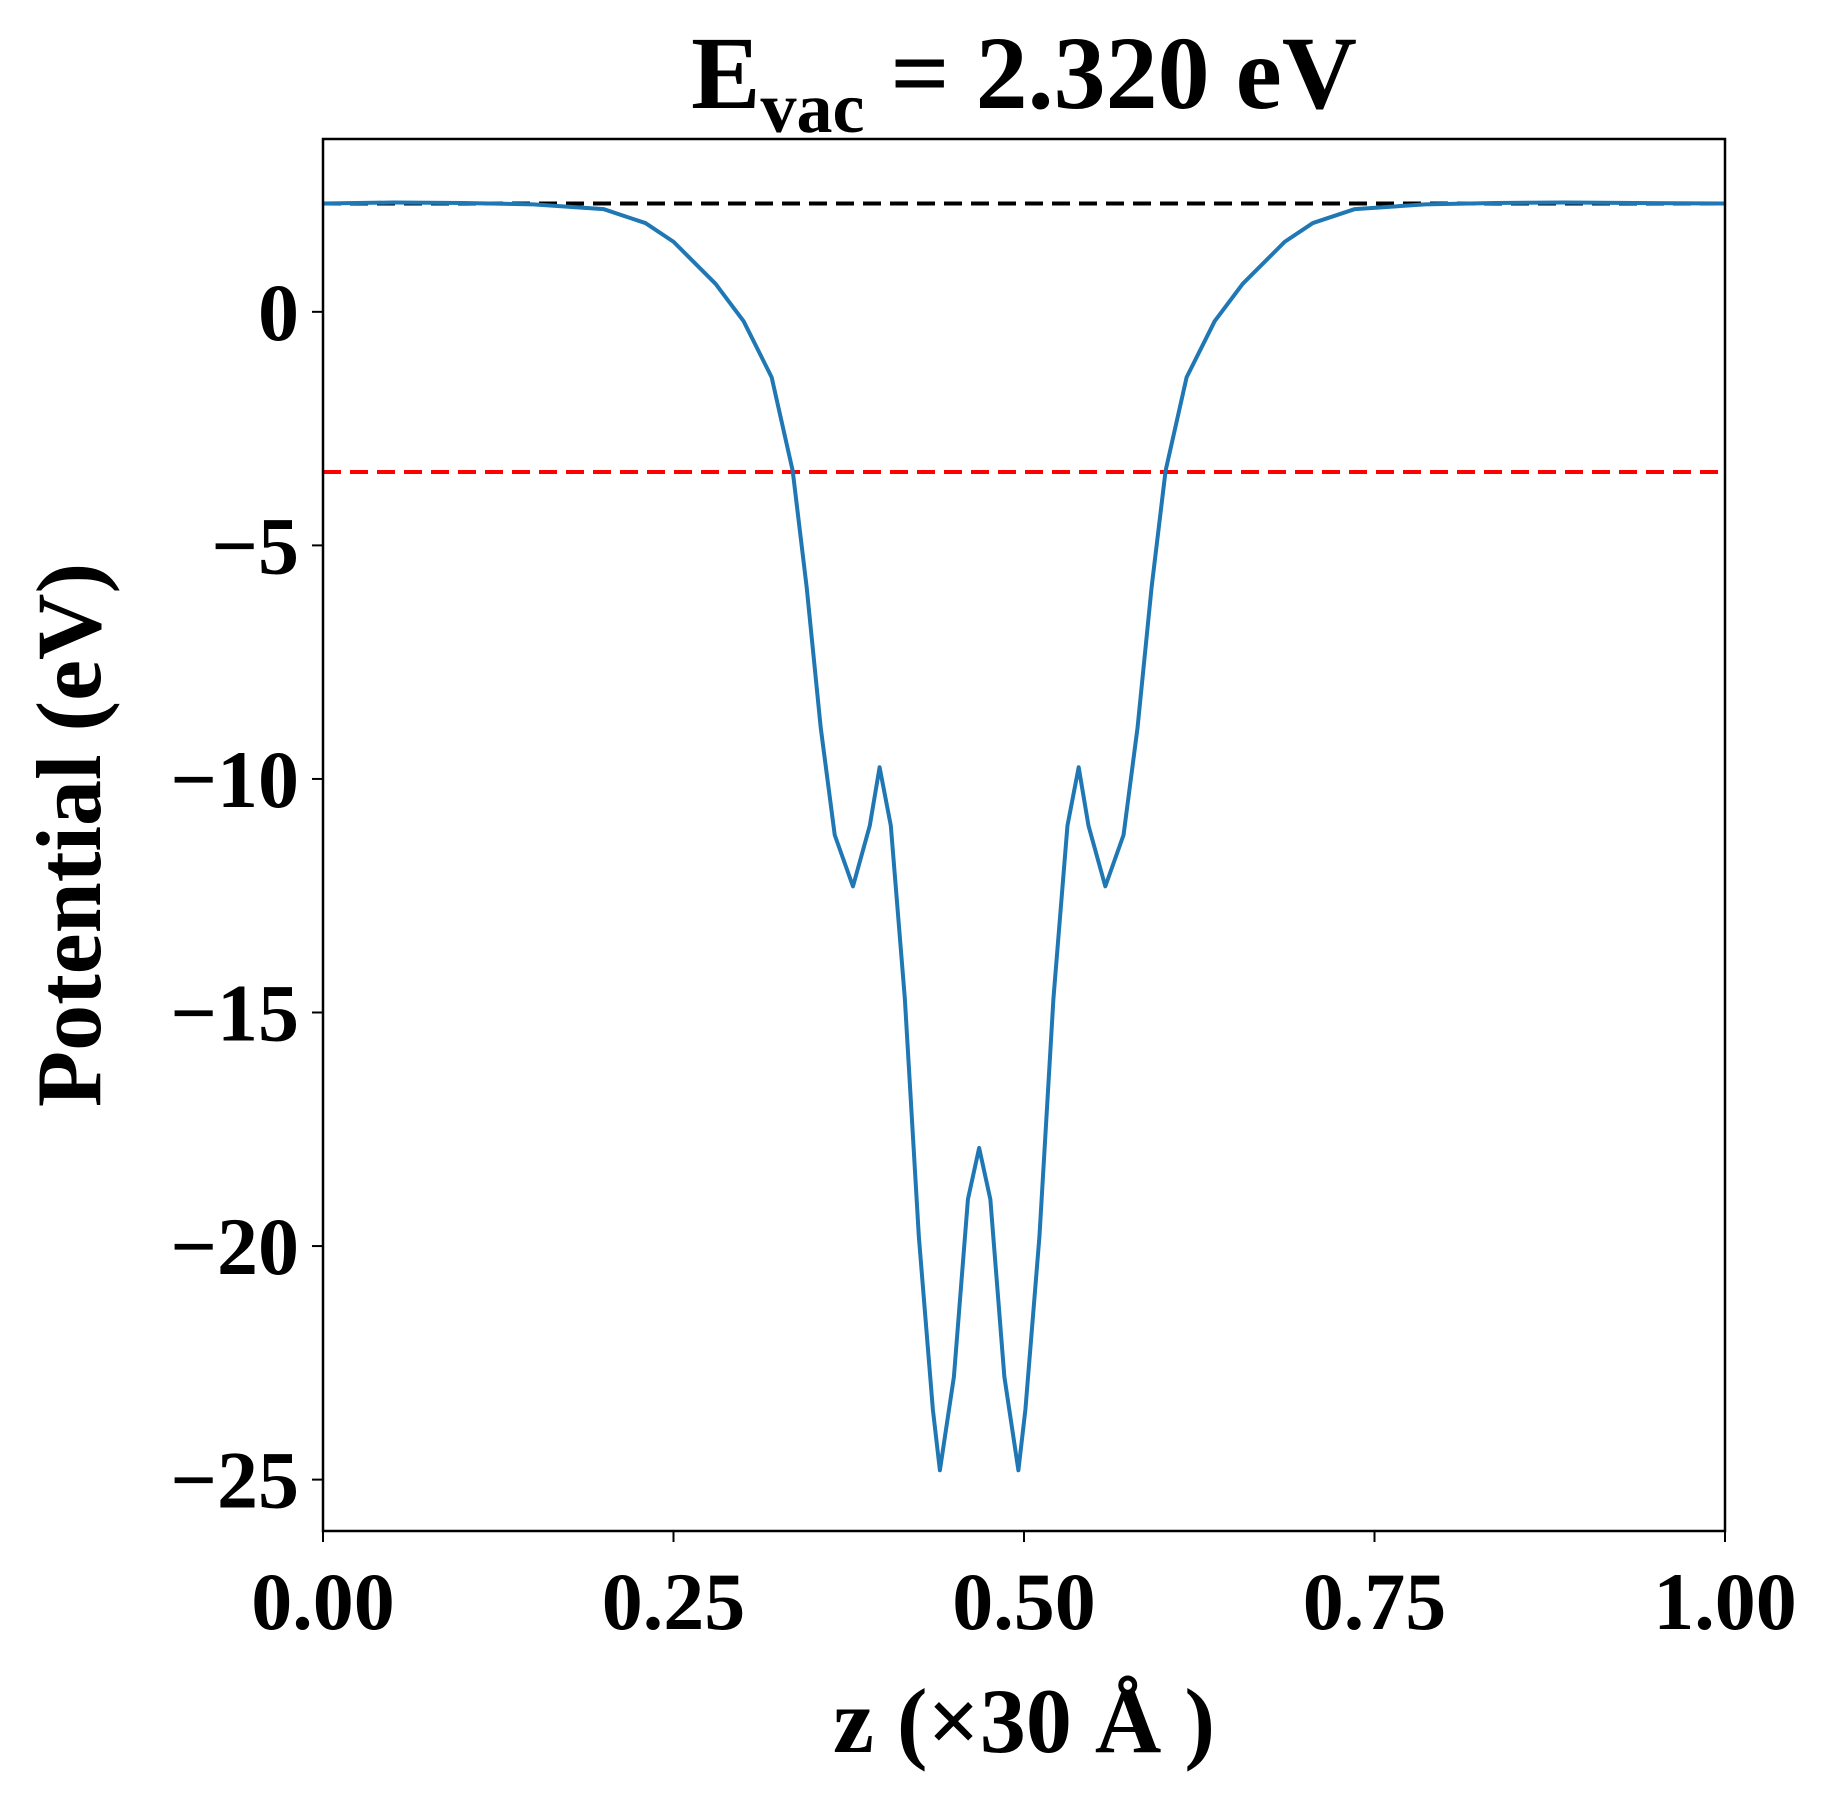 The width and height of the screenshot is (1833, 1794). Describe the element at coordinates (234, 1246) in the screenshot. I see `y-tick-label: −20` at that location.